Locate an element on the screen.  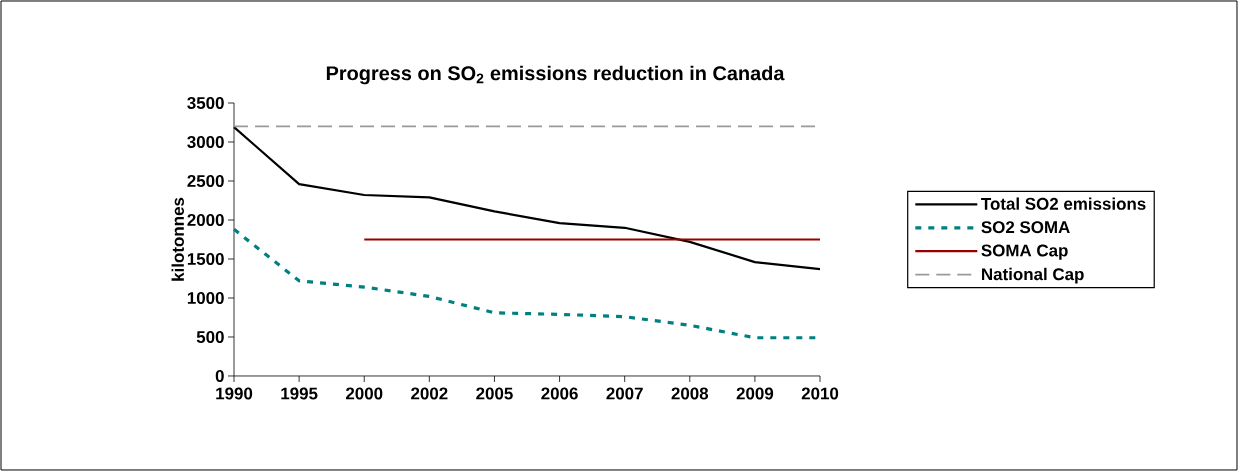
x-tick-label: 1995 is located at coordinates (299, 393).